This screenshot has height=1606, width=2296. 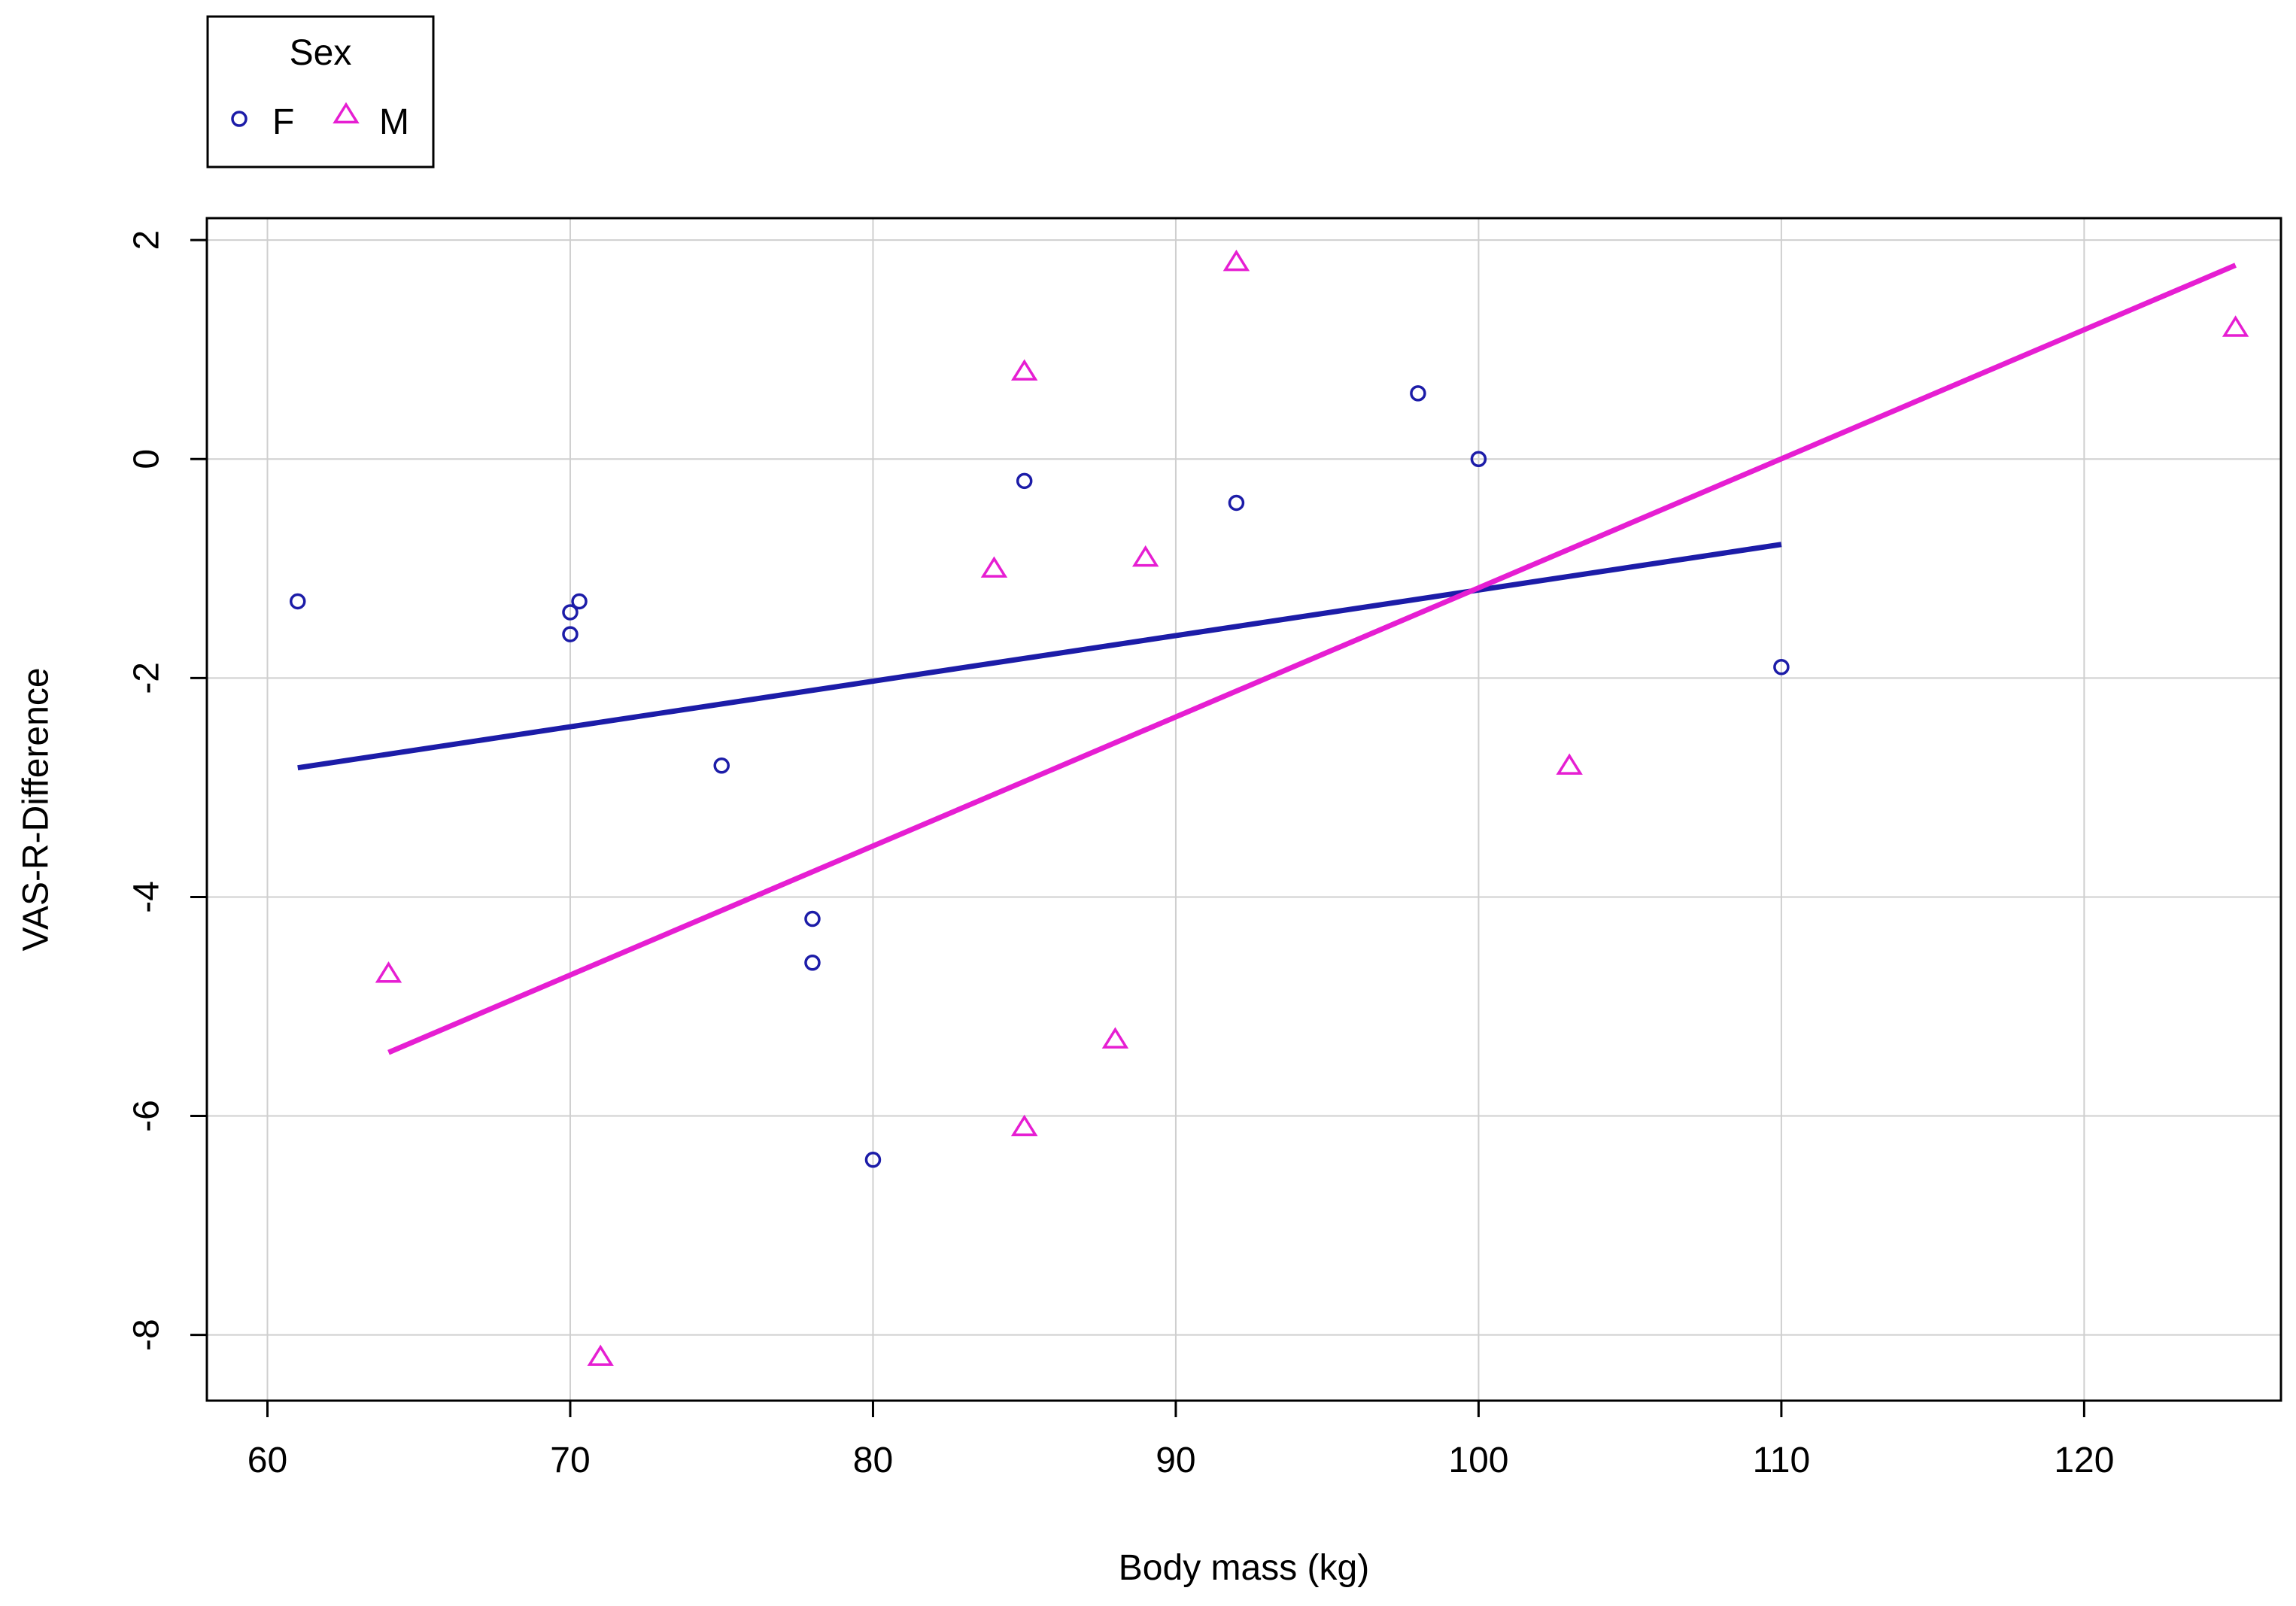 What do you see at coordinates (147, 1116) in the screenshot?
I see `y-tick-label: -6` at bounding box center [147, 1116].